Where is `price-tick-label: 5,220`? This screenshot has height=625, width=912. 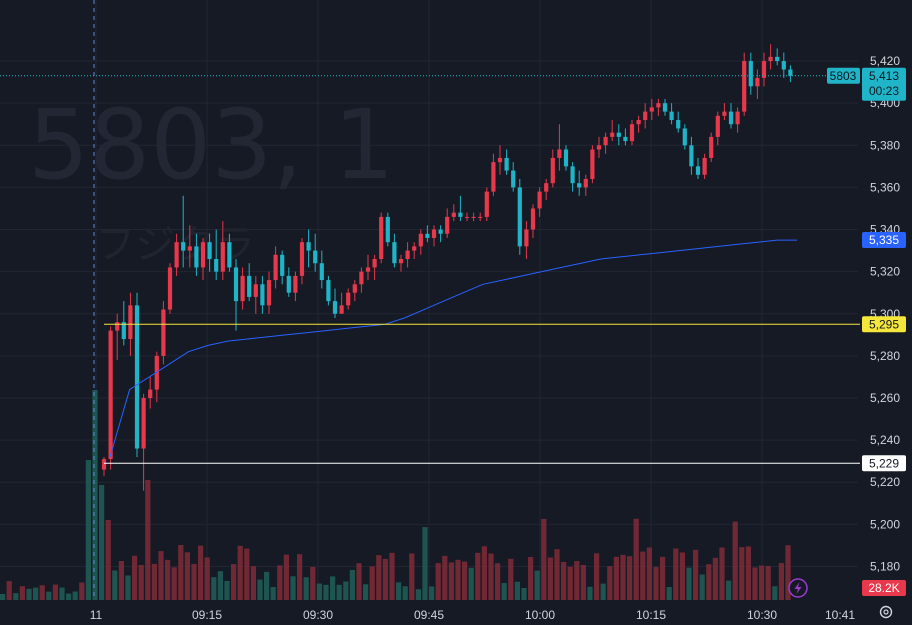
price-tick-label: 5,220 is located at coordinates (885, 482).